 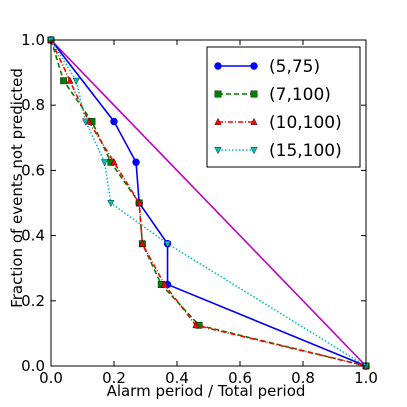 I want to click on legend: (5,75) (7,100) (10,100) (15,100), so click(x=283, y=107).